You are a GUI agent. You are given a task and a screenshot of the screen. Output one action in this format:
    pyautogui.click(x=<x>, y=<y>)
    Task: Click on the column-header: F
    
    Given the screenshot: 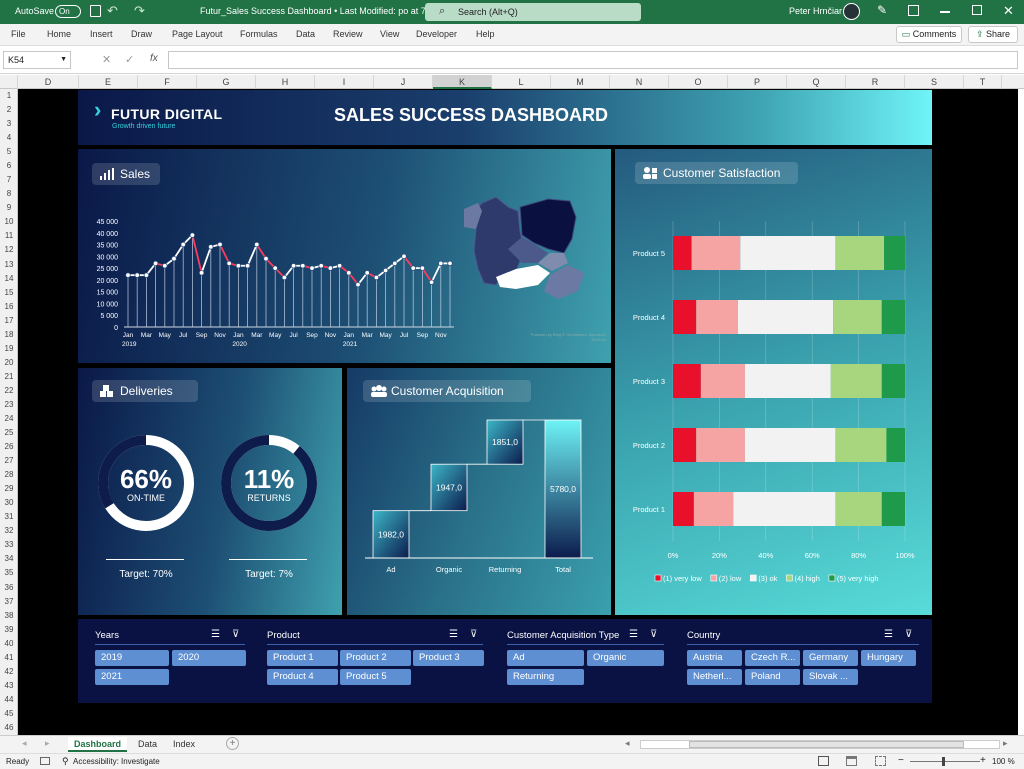 What is the action you would take?
    pyautogui.click(x=167, y=82)
    